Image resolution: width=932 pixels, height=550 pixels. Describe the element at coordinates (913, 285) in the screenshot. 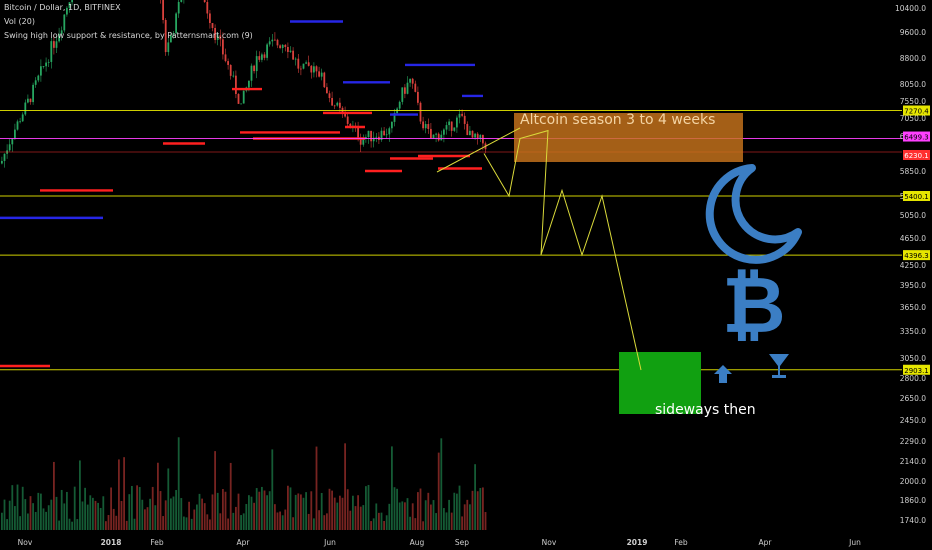

I see `y-tick-label: 3950.0` at that location.